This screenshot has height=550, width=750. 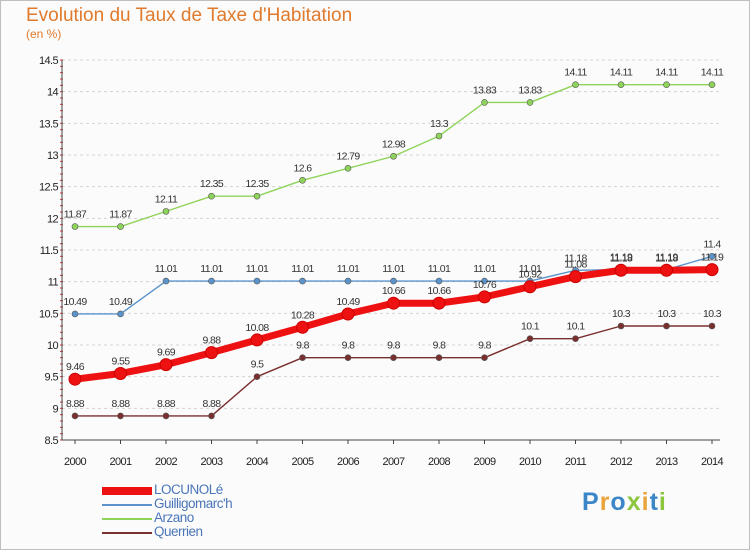 What do you see at coordinates (634, 502) in the screenshot?
I see `brand-letter: x` at bounding box center [634, 502].